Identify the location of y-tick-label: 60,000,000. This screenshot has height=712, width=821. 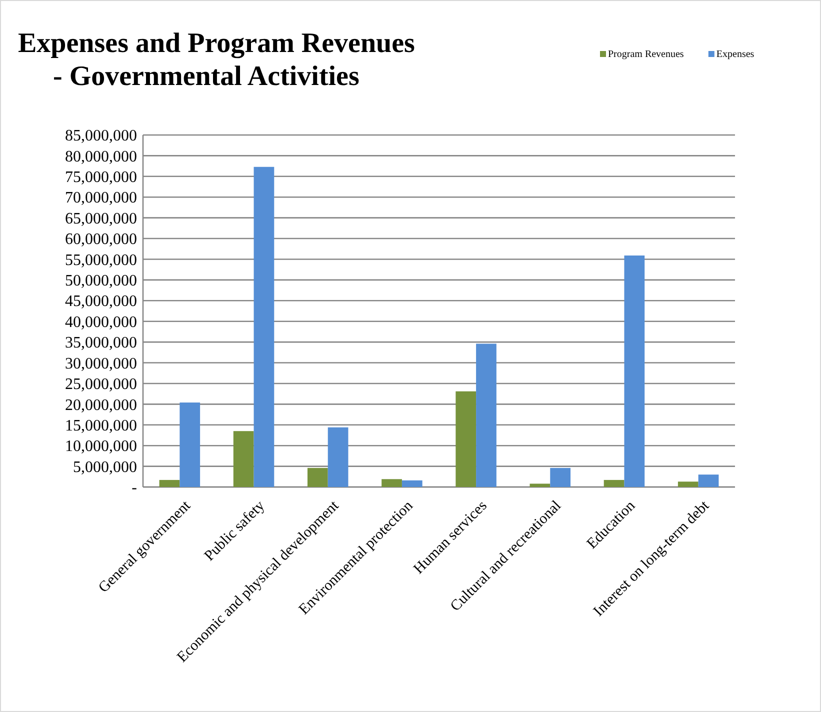
(101, 239).